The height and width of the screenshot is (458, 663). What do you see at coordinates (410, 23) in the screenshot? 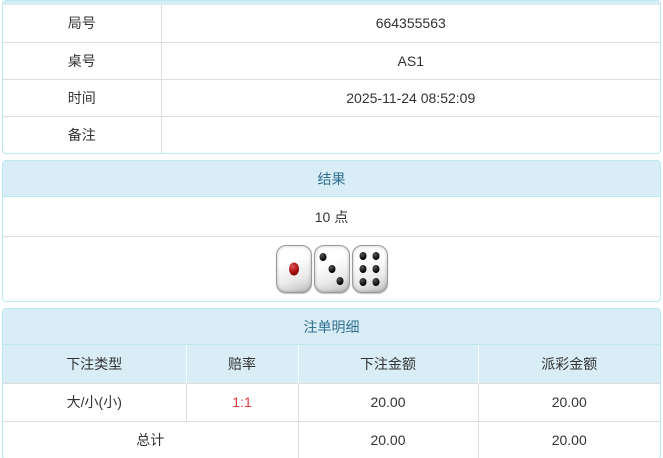
I see `round-number-value: 664355563` at bounding box center [410, 23].